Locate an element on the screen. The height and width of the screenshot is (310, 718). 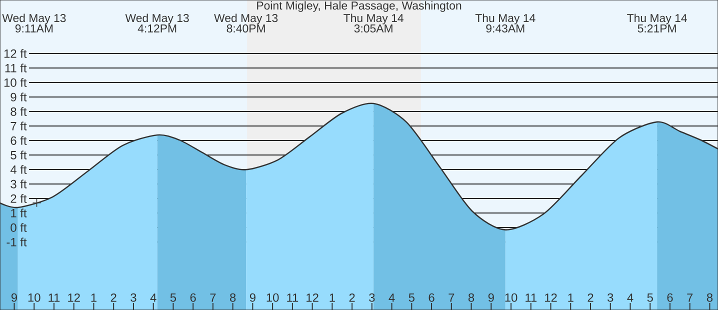
y-tick-label: 4 ft is located at coordinates (18, 169).